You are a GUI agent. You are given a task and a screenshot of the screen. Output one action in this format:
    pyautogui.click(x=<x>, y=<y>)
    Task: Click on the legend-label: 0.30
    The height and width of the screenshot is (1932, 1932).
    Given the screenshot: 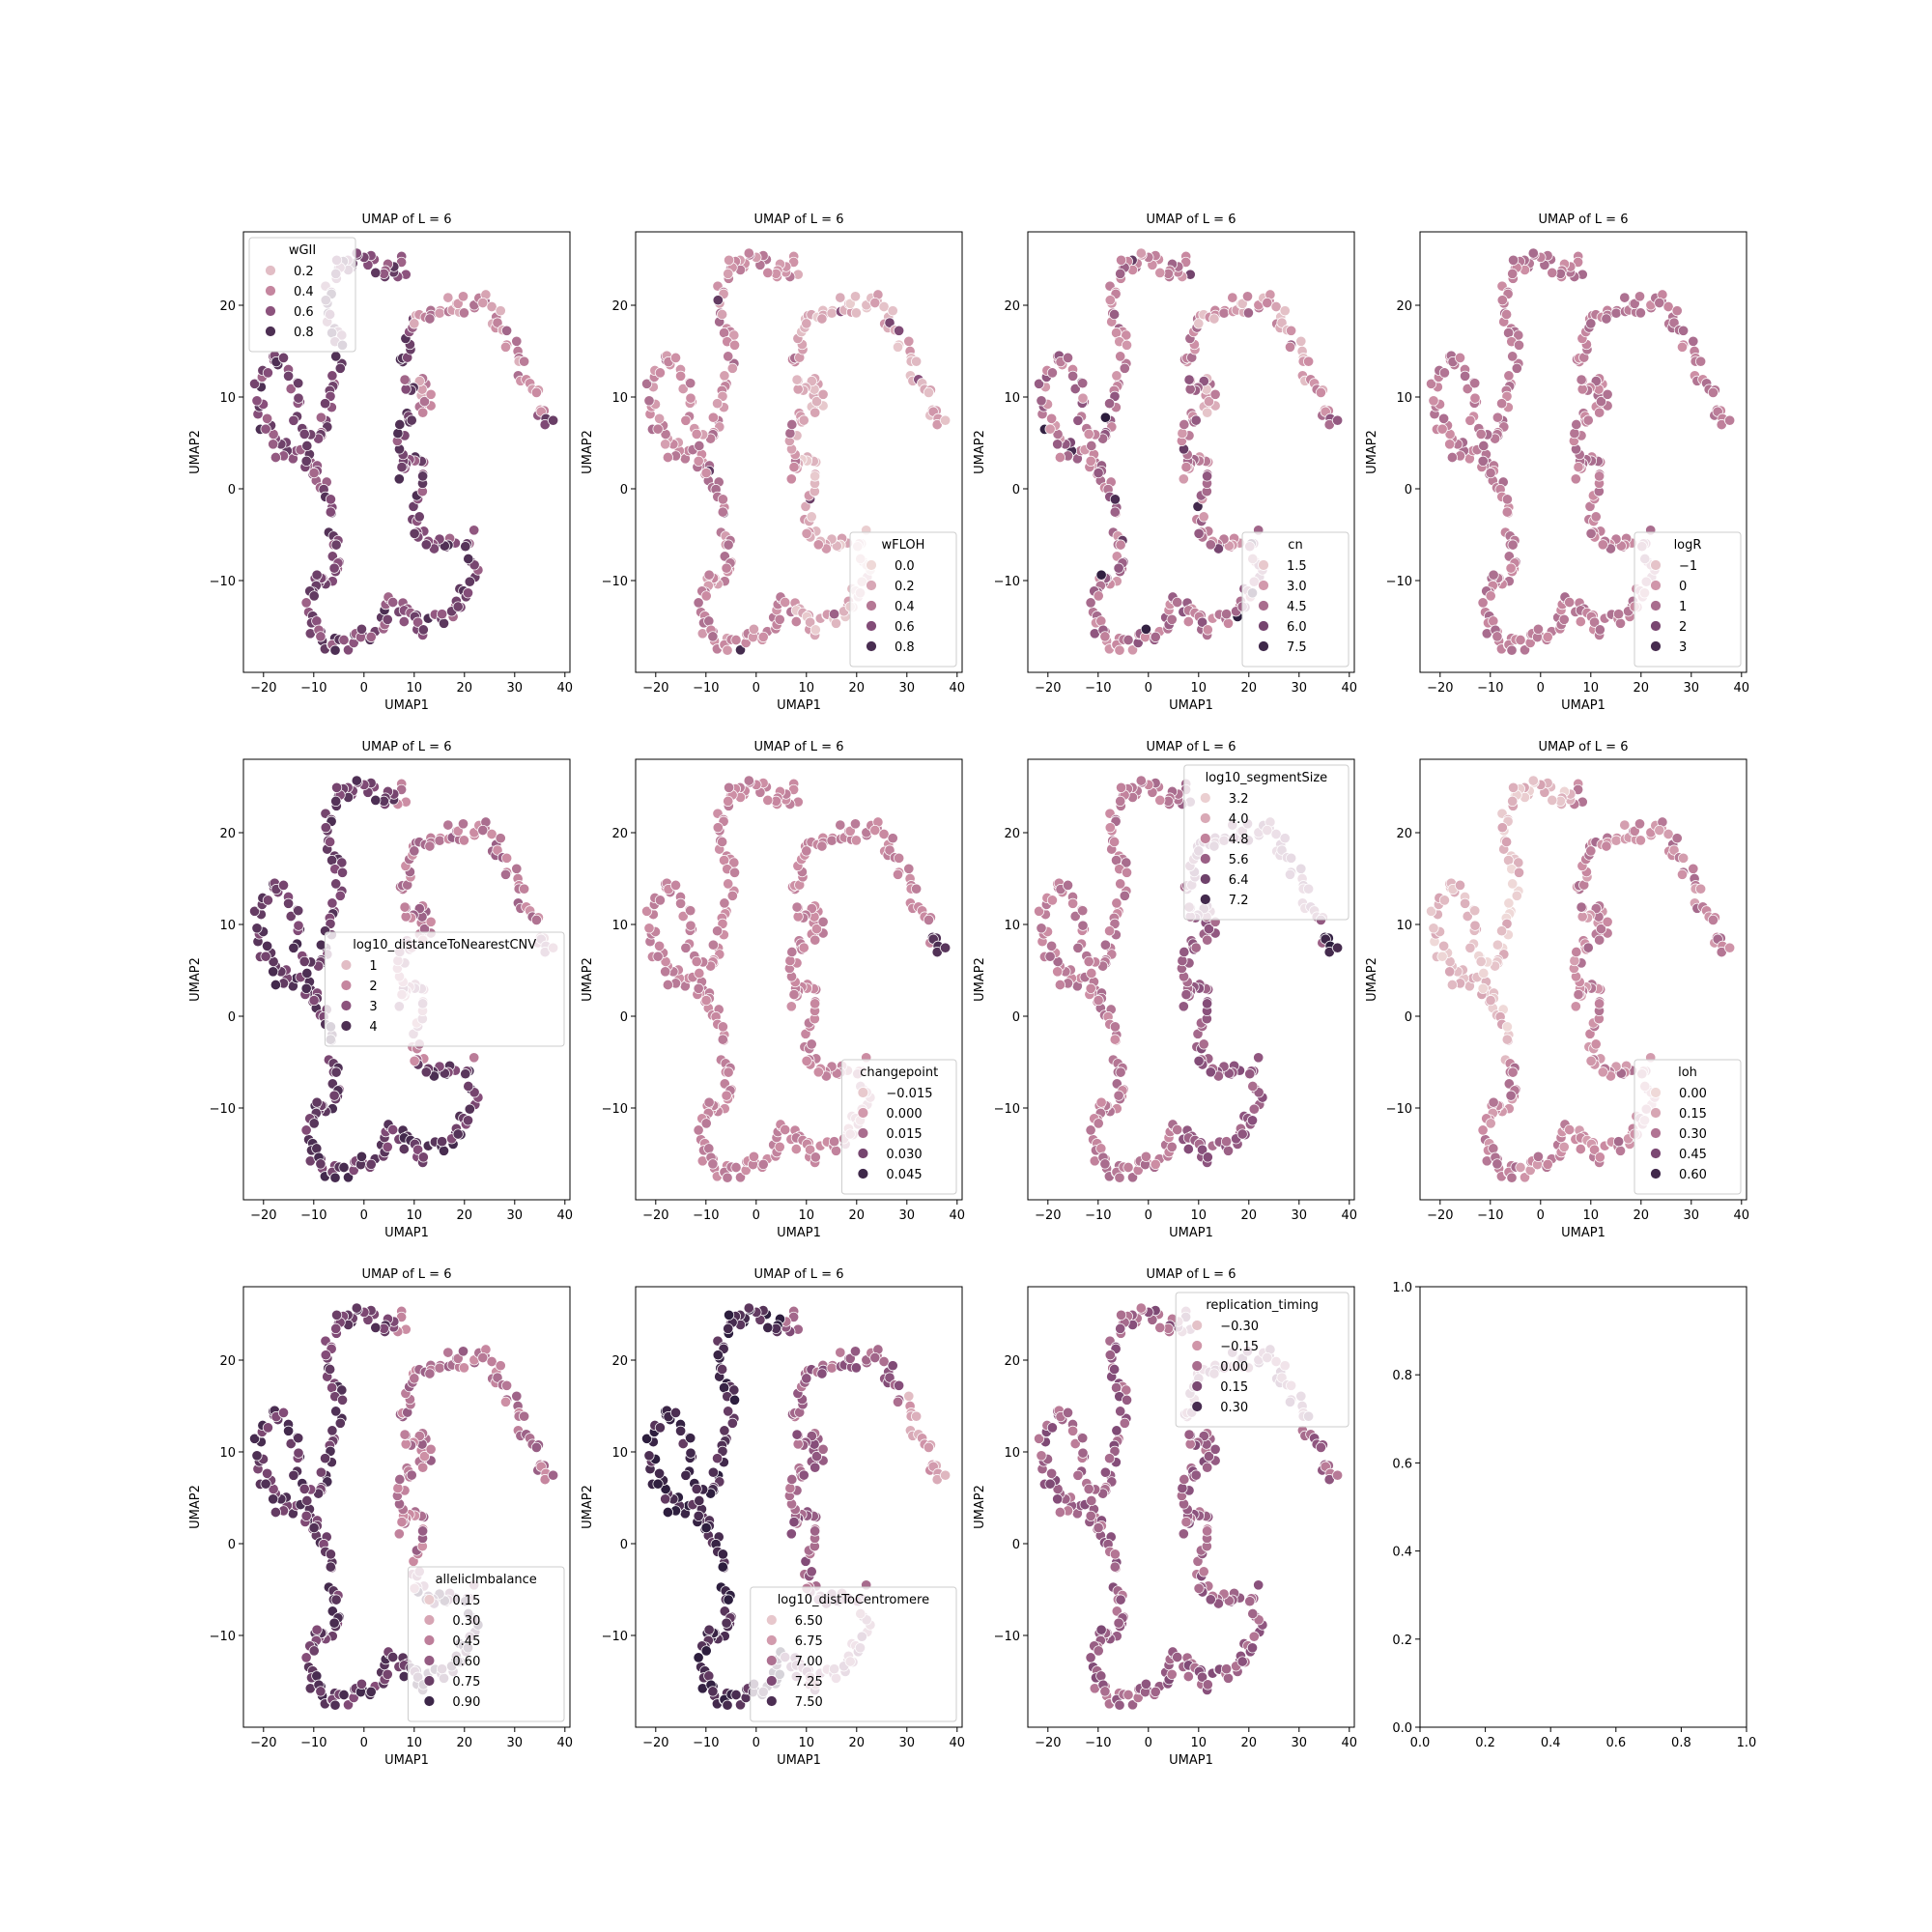 What is the action you would take?
    pyautogui.click(x=1693, y=1134)
    